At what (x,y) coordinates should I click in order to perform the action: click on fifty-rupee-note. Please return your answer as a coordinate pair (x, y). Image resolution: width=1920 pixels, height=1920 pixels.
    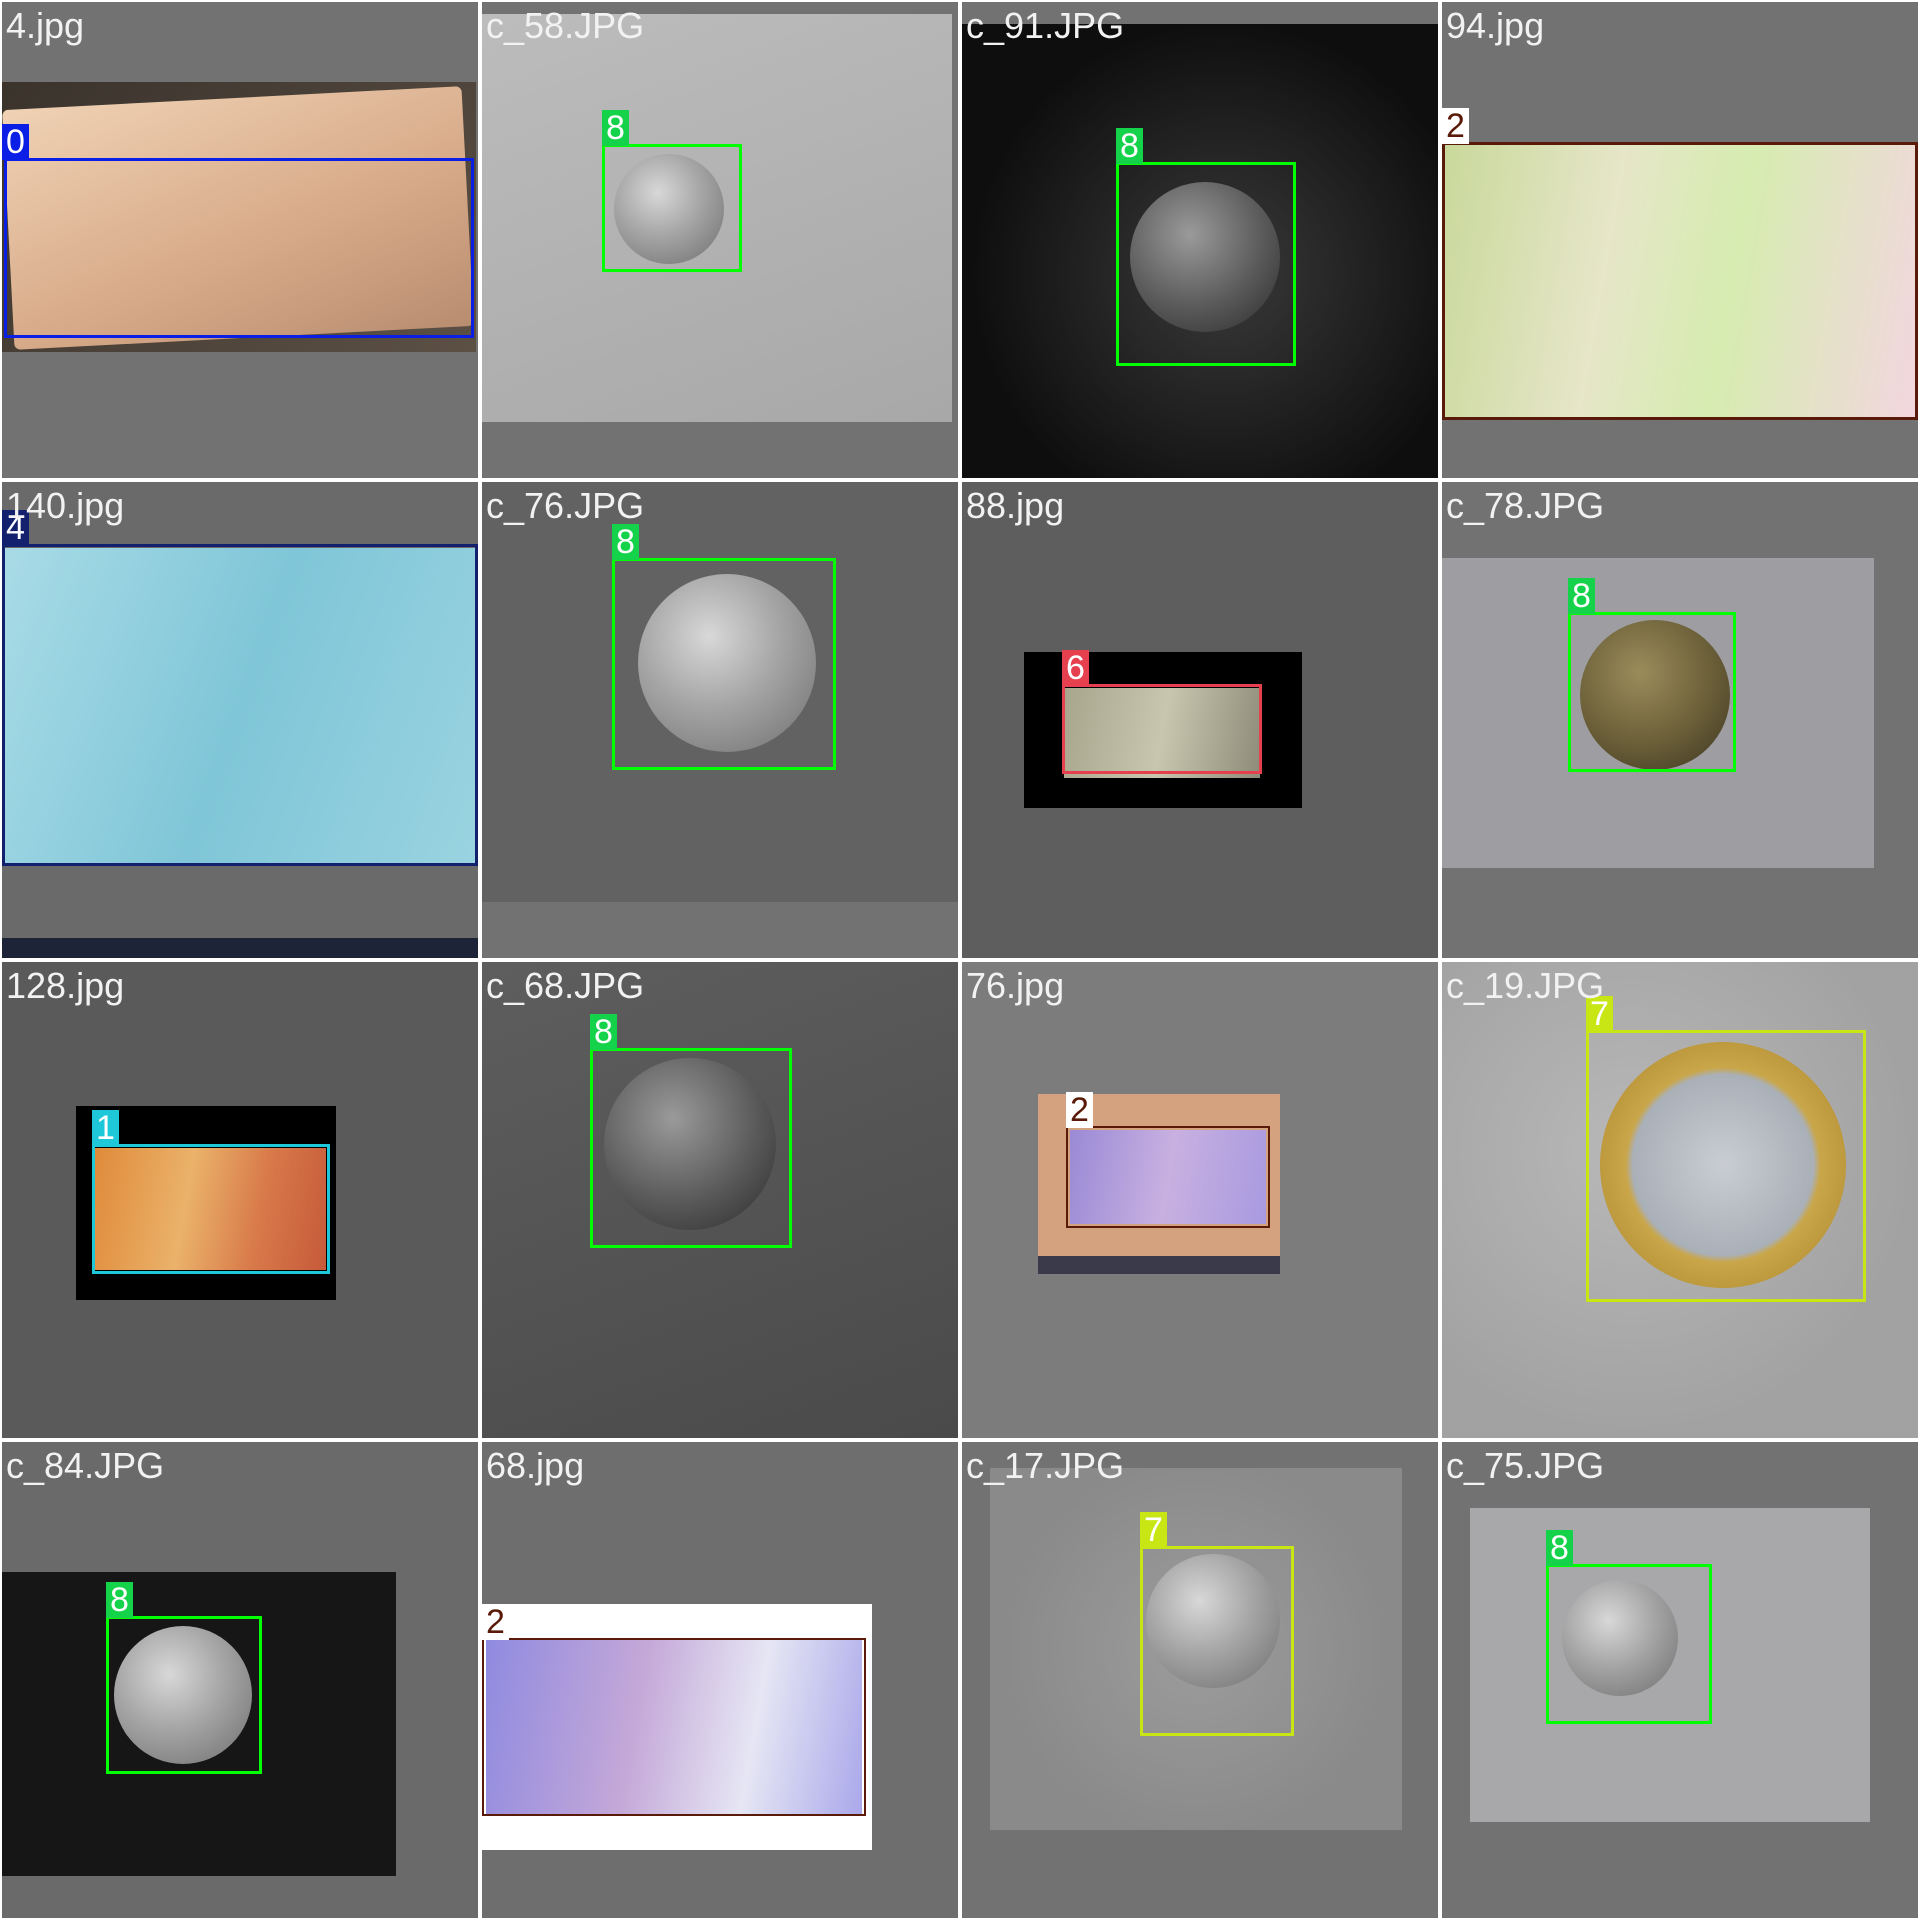
    Looking at the image, I should click on (240, 707).